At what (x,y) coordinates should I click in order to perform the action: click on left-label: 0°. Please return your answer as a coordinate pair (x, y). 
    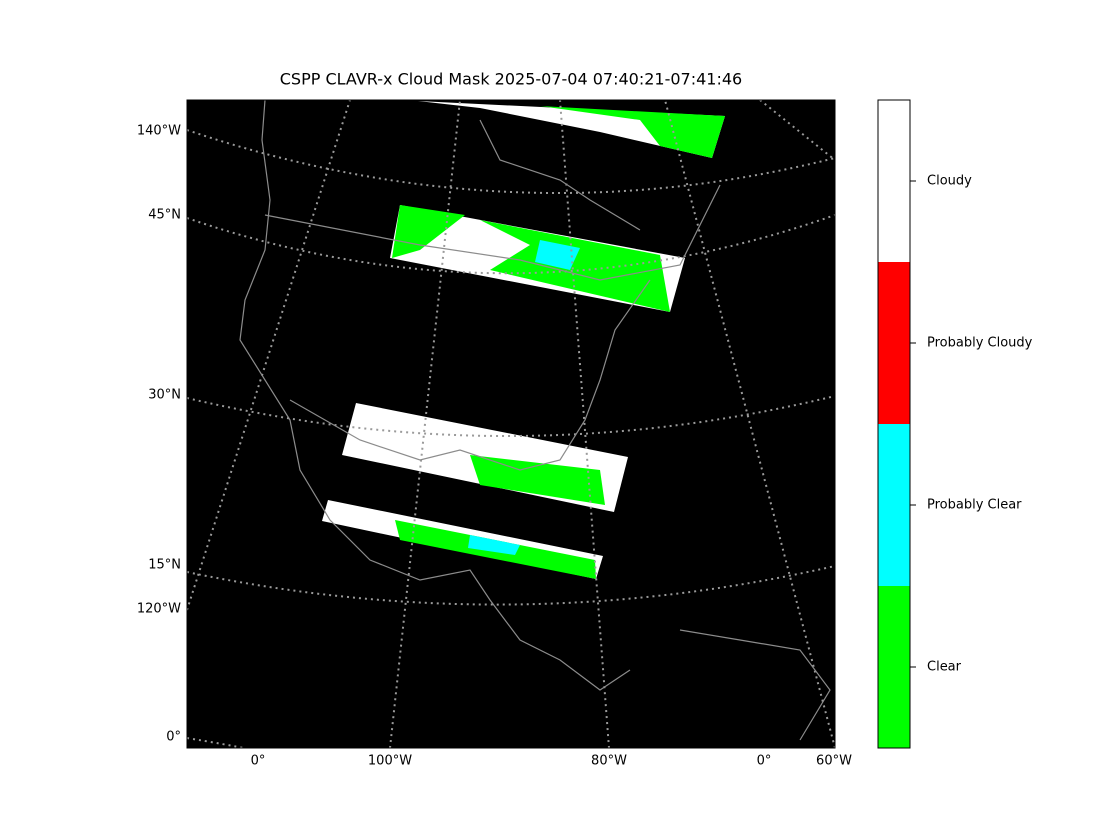
    Looking at the image, I should click on (173, 737).